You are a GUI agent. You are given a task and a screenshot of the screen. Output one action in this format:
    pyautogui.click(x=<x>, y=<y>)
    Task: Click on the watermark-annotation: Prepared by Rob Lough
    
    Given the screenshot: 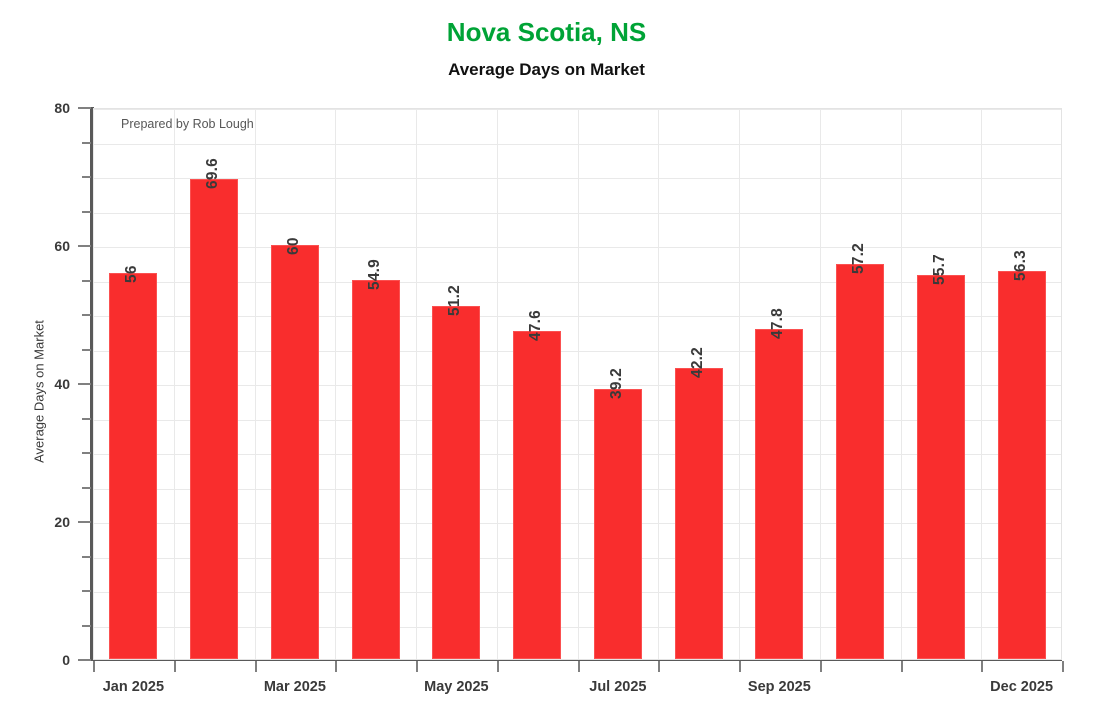 What is the action you would take?
    pyautogui.click(x=187, y=124)
    